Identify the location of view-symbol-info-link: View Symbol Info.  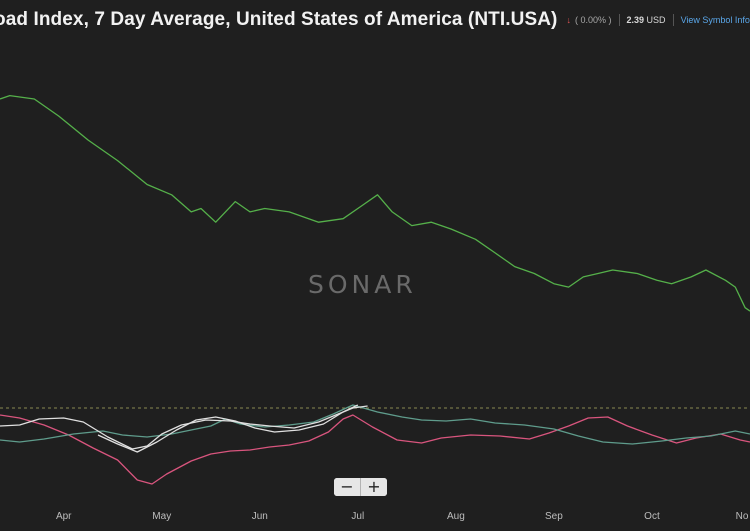
(715, 20).